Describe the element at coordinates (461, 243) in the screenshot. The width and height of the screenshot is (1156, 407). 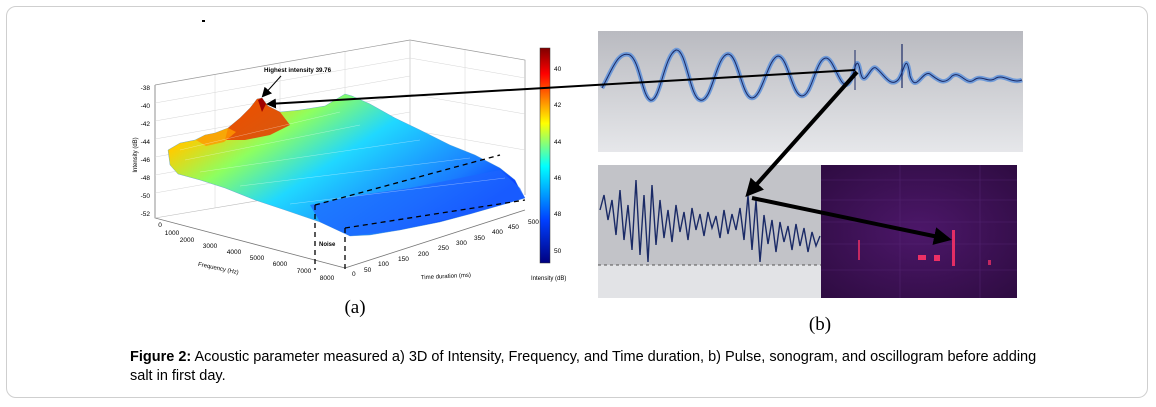
I see `time-tick: 300` at that location.